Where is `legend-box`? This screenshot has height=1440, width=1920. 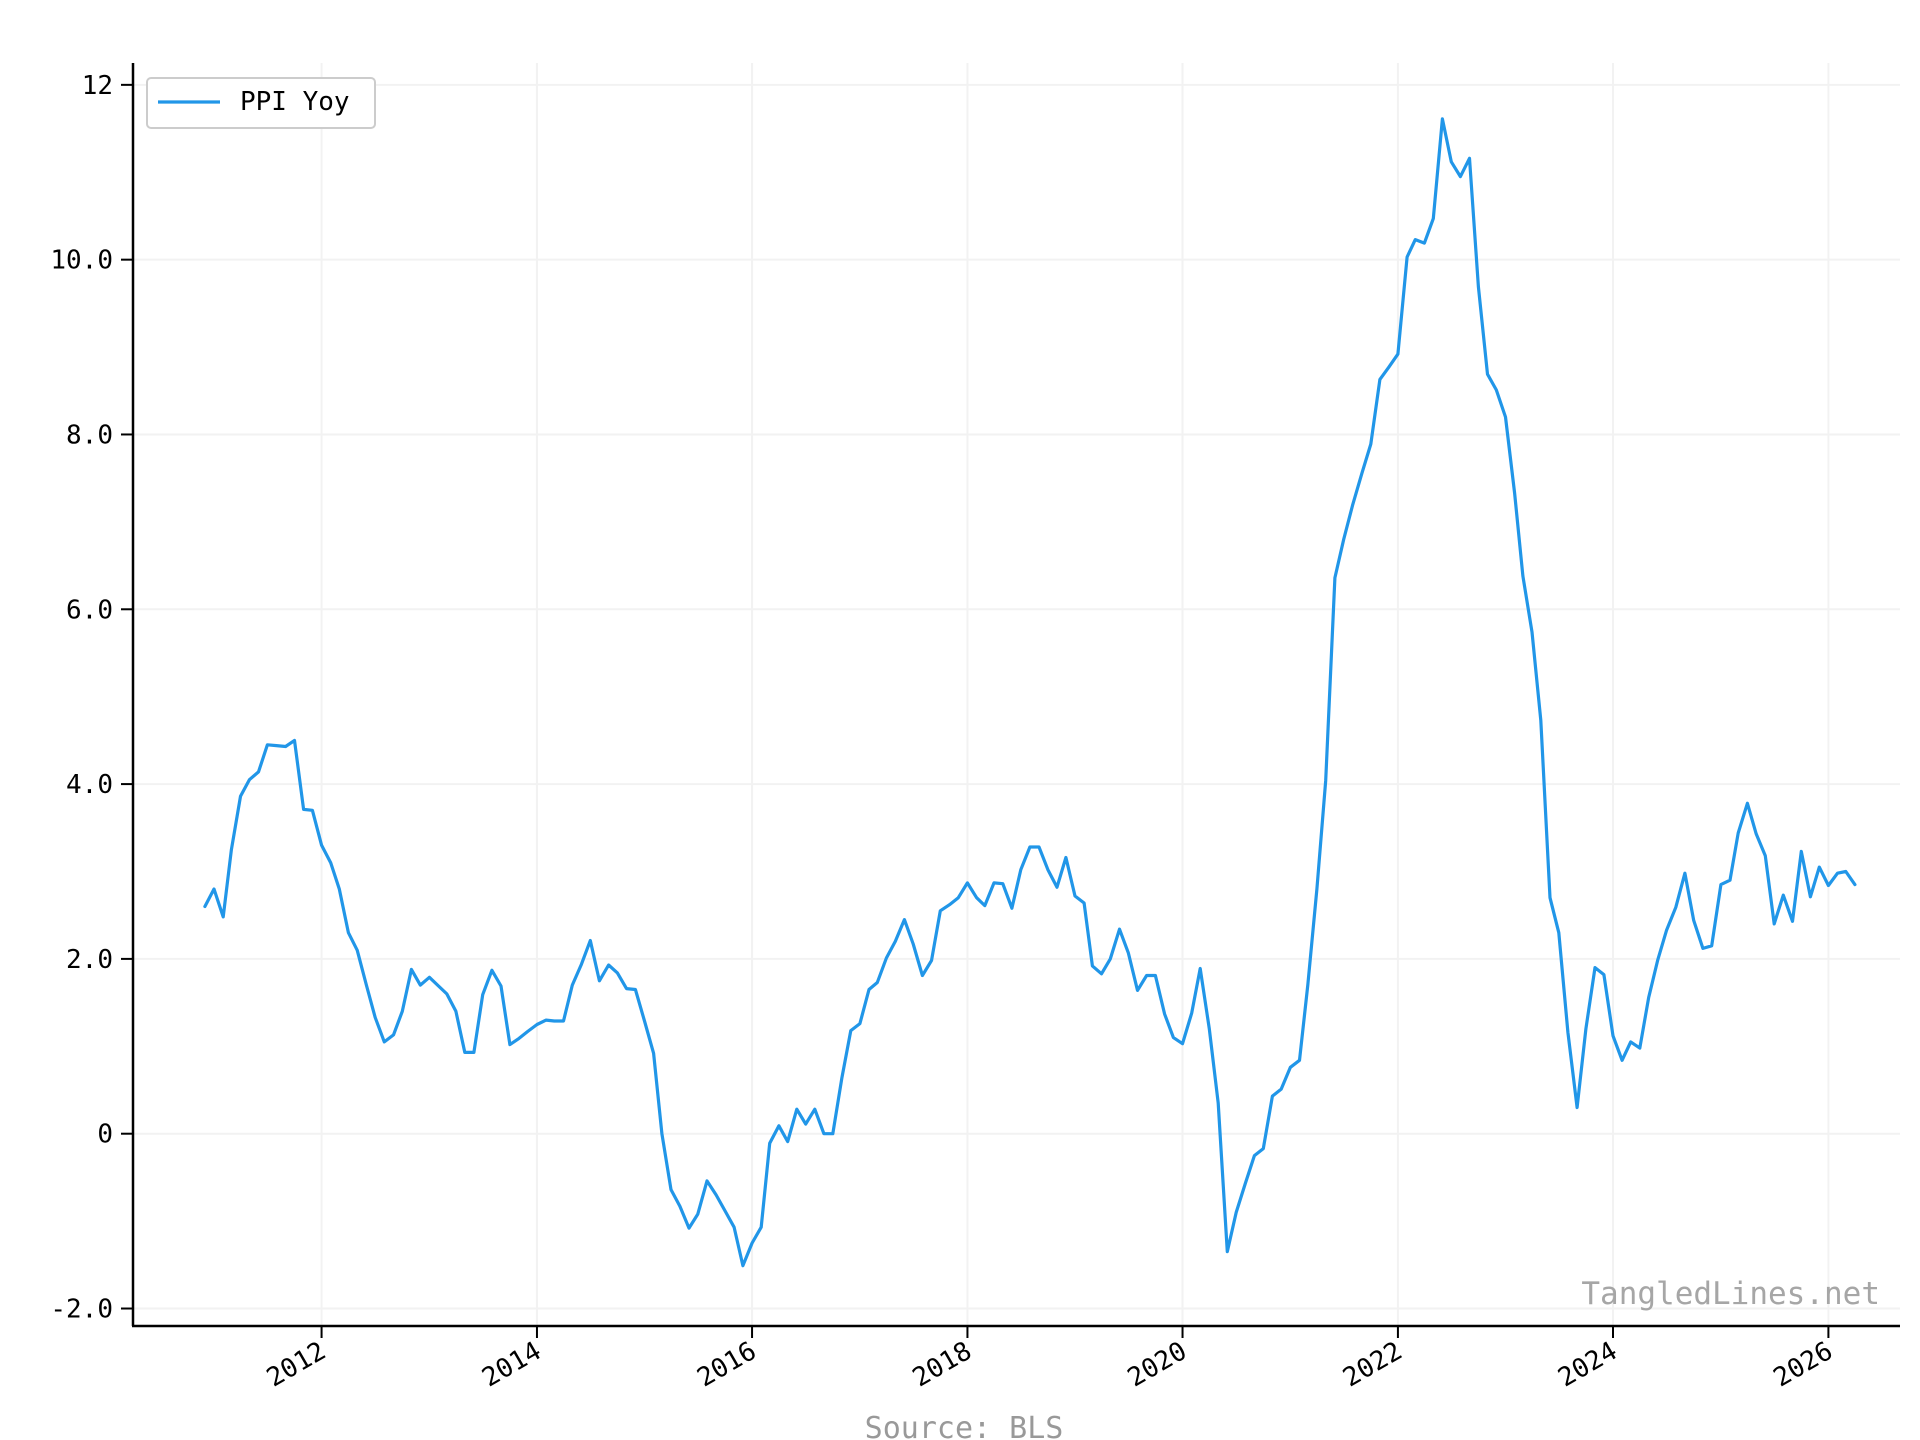 legend-box is located at coordinates (261, 103).